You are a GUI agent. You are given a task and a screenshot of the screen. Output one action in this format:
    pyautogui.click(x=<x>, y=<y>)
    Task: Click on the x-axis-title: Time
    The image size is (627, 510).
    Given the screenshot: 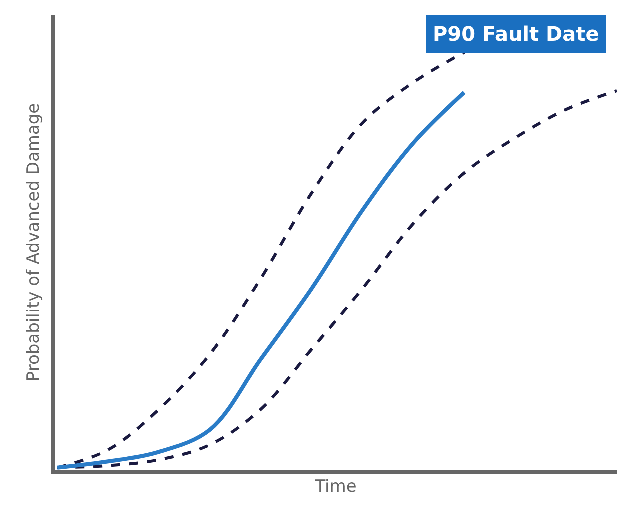 What is the action you would take?
    pyautogui.click(x=335, y=486)
    